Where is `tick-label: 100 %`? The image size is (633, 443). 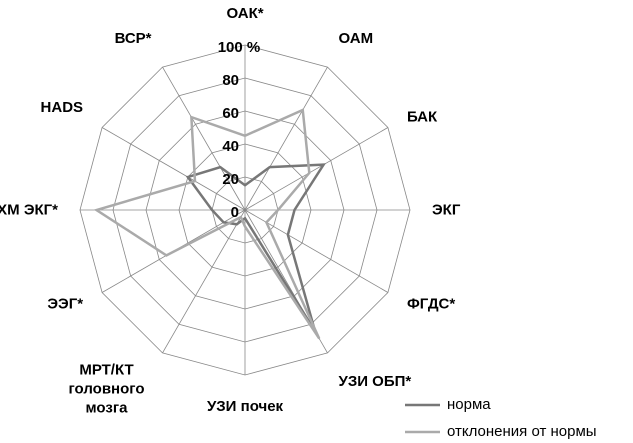 tick-label: 100 % is located at coordinates (239, 47).